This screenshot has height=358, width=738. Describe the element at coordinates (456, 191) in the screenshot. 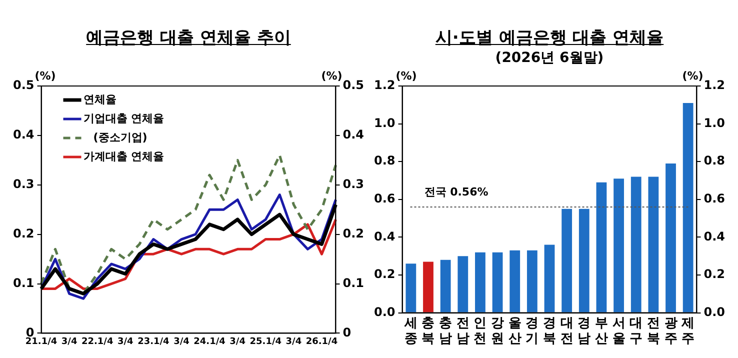

I see `ref-line-label: 전국 0.56%` at that location.